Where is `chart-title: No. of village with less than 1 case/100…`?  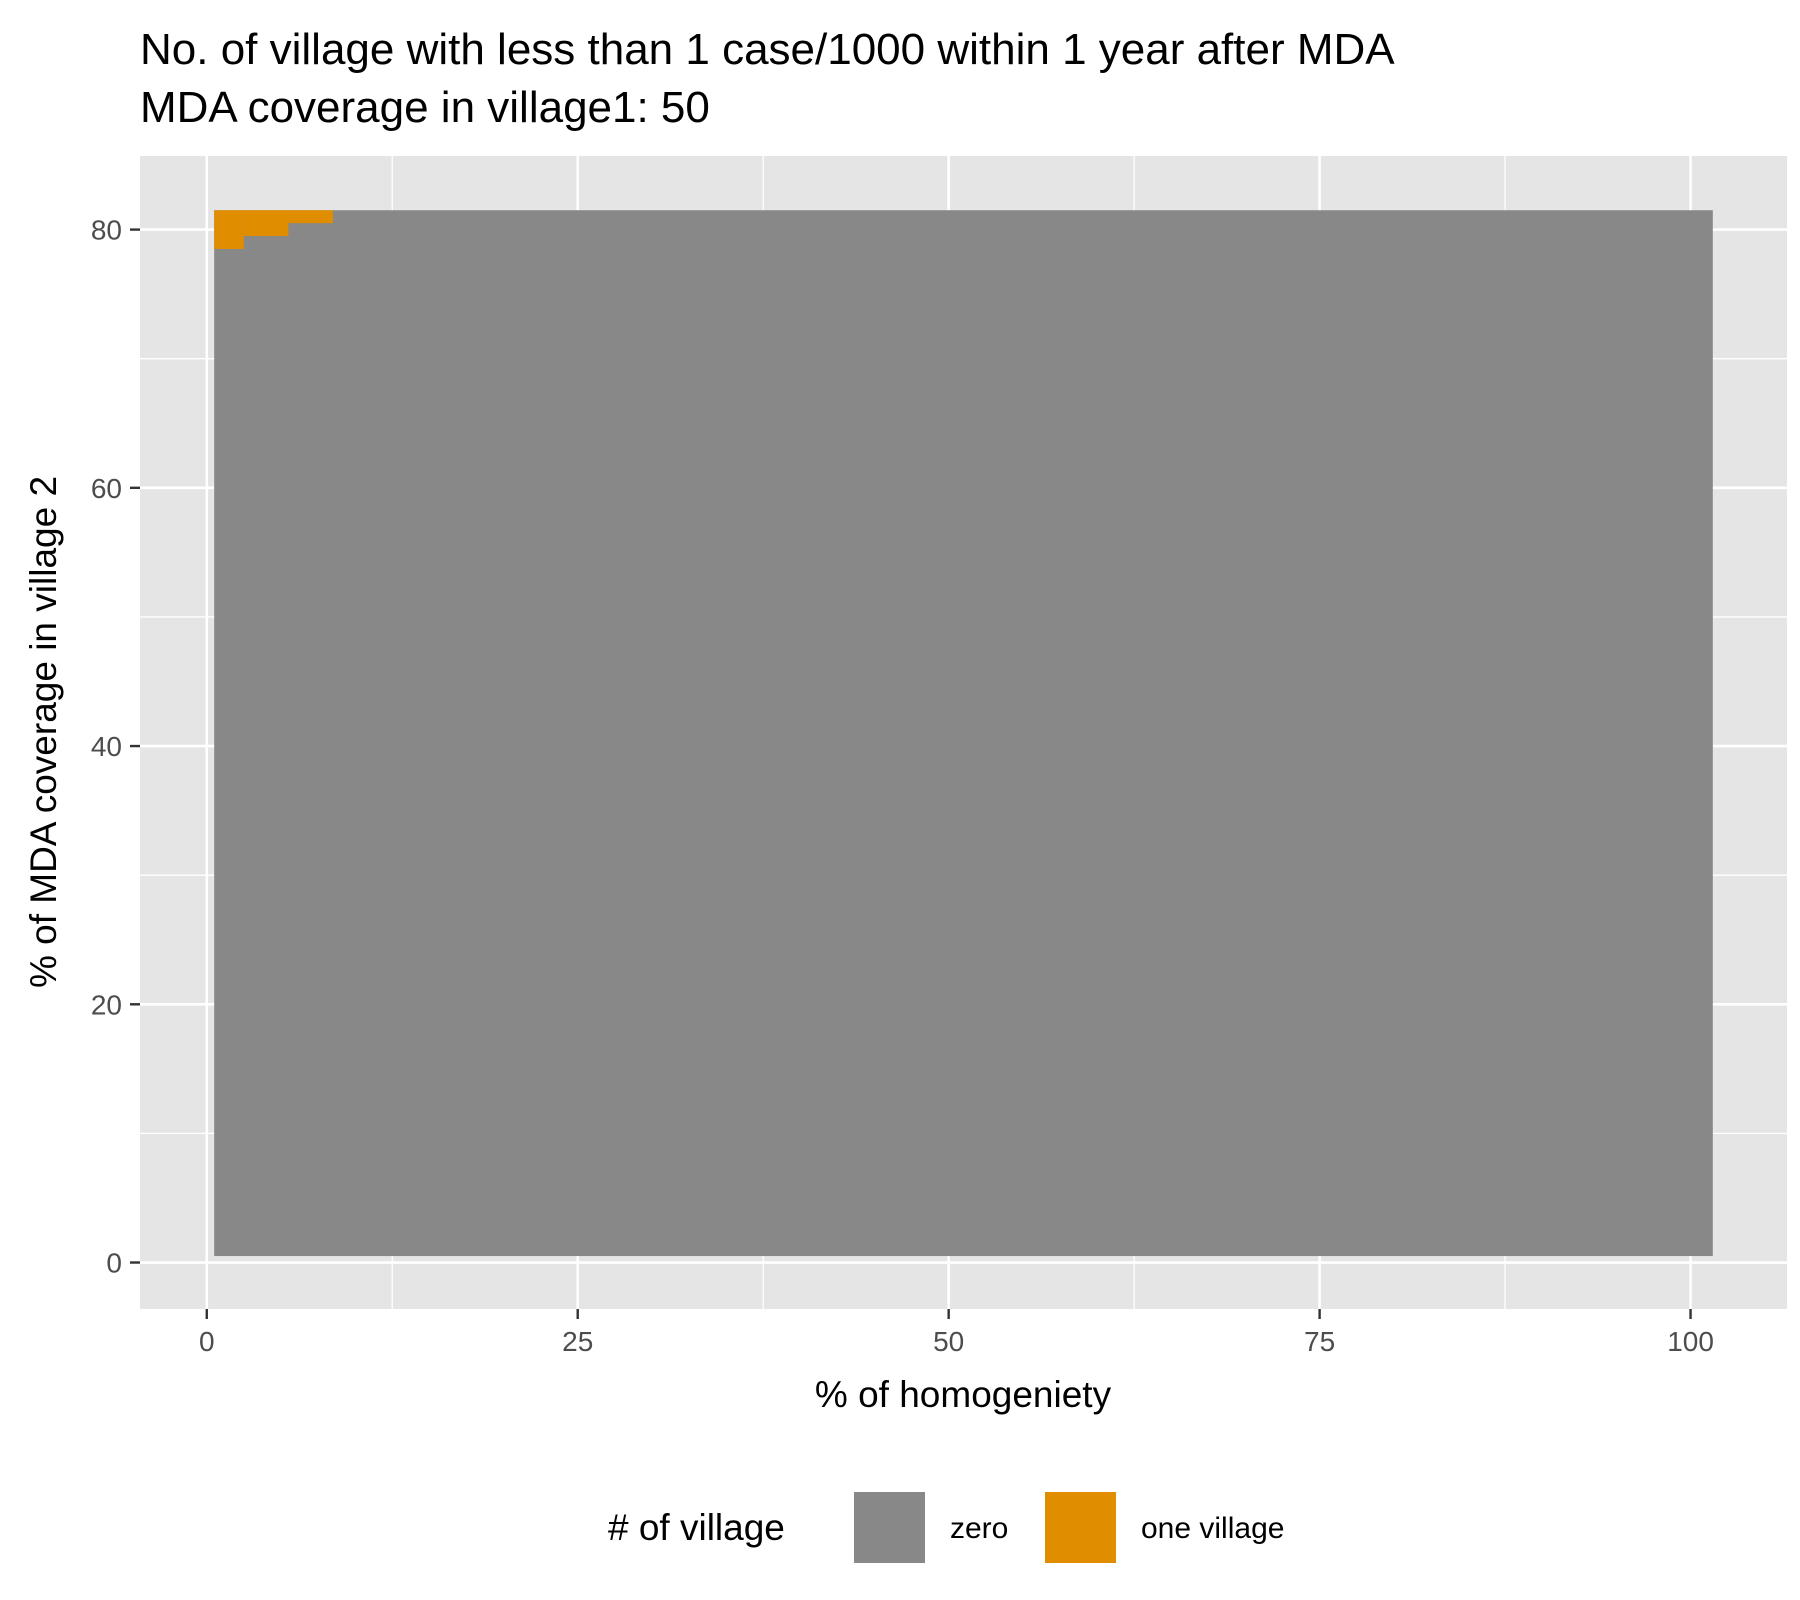
chart-title: No. of village with less than 1 case/100… is located at coordinates (767, 49).